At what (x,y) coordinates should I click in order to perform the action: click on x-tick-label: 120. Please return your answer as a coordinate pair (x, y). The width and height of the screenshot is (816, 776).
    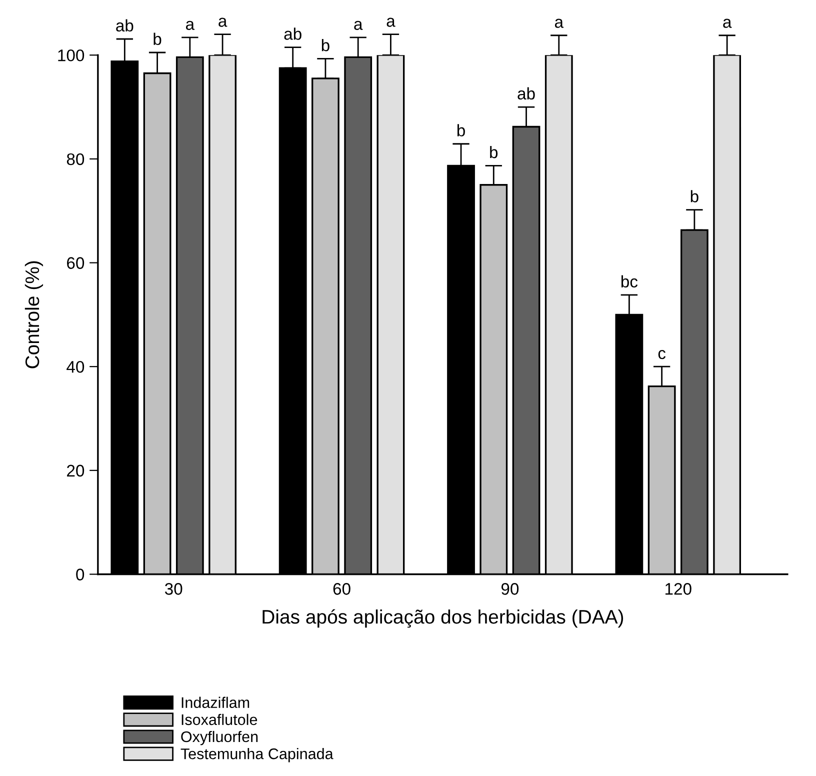
    Looking at the image, I should click on (678, 589).